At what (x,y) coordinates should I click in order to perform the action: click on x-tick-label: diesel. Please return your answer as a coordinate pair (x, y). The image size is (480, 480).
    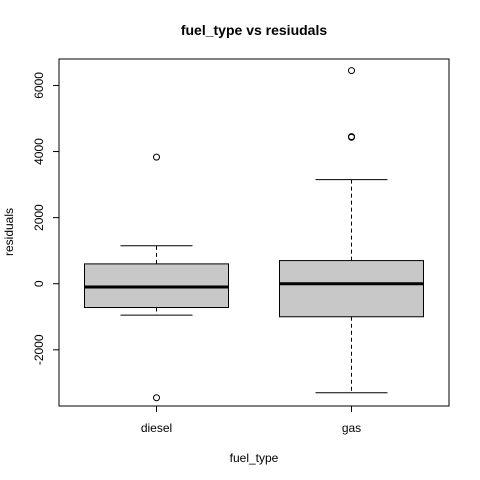
    Looking at the image, I should click on (156, 428).